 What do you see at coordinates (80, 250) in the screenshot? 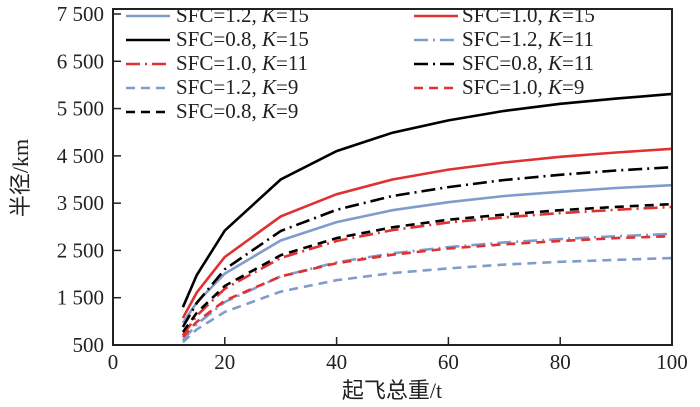
I see `y-tick-label: 2 500` at bounding box center [80, 250].